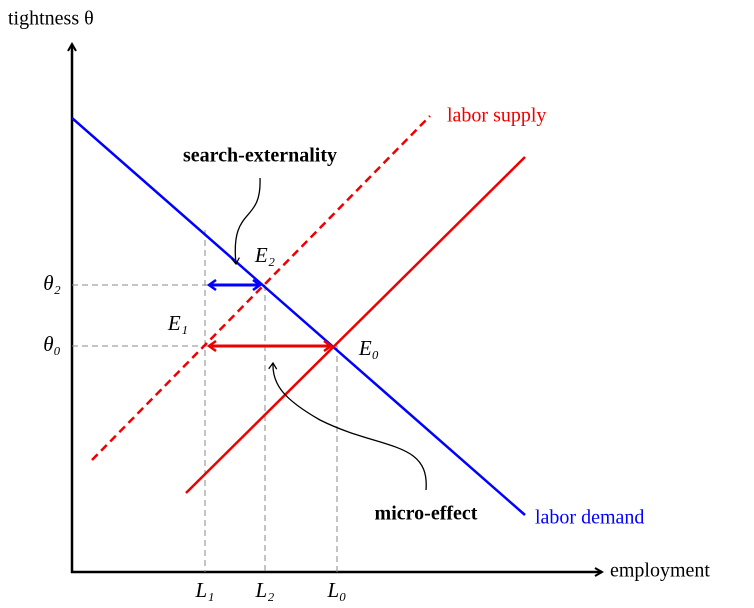 This screenshot has width=754, height=608. What do you see at coordinates (368, 348) in the screenshot?
I see `point-label: E₀` at bounding box center [368, 348].